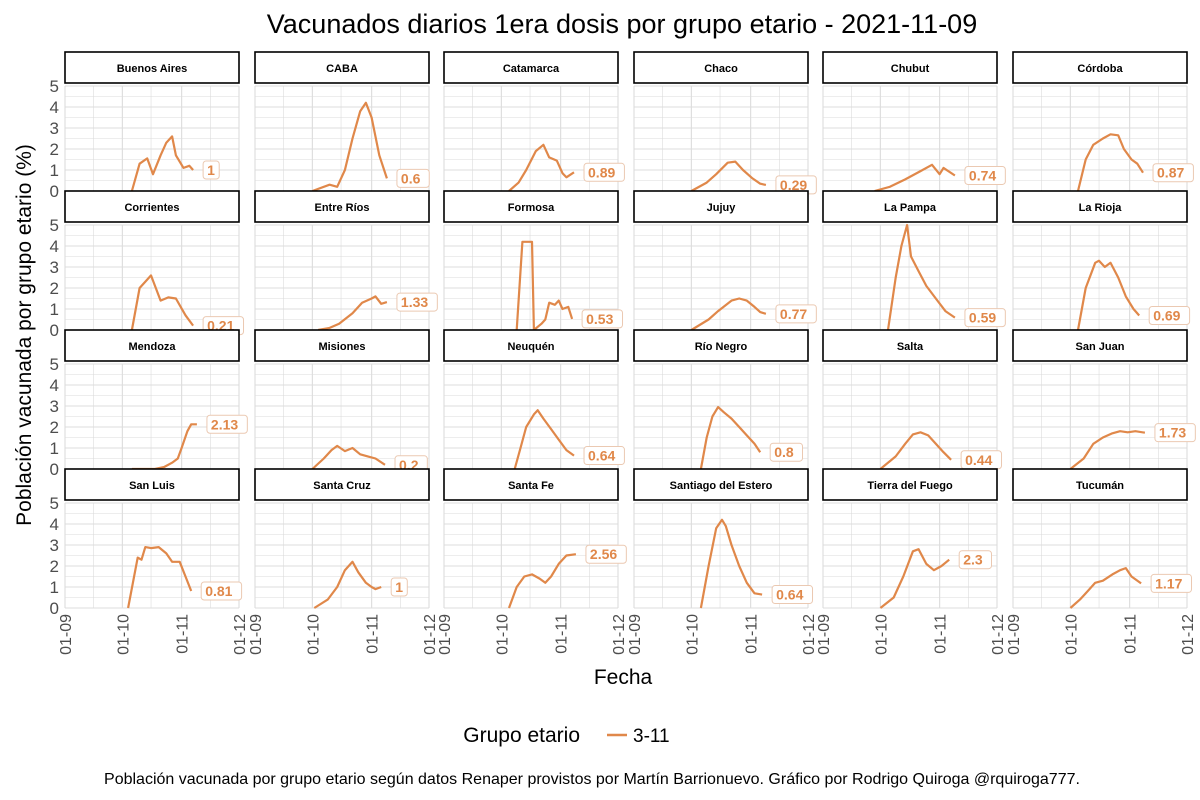 This screenshot has height=800, width=1200. I want to click on panel-strip-label: Córdoba, so click(1100, 69).